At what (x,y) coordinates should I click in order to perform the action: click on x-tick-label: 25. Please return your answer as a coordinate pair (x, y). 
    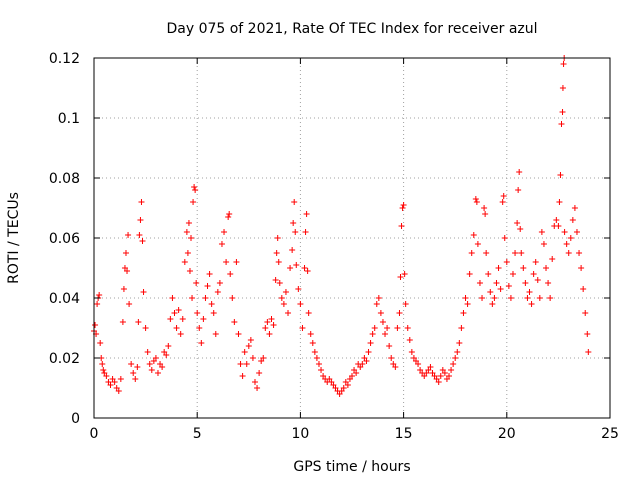
    Looking at the image, I should click on (610, 434).